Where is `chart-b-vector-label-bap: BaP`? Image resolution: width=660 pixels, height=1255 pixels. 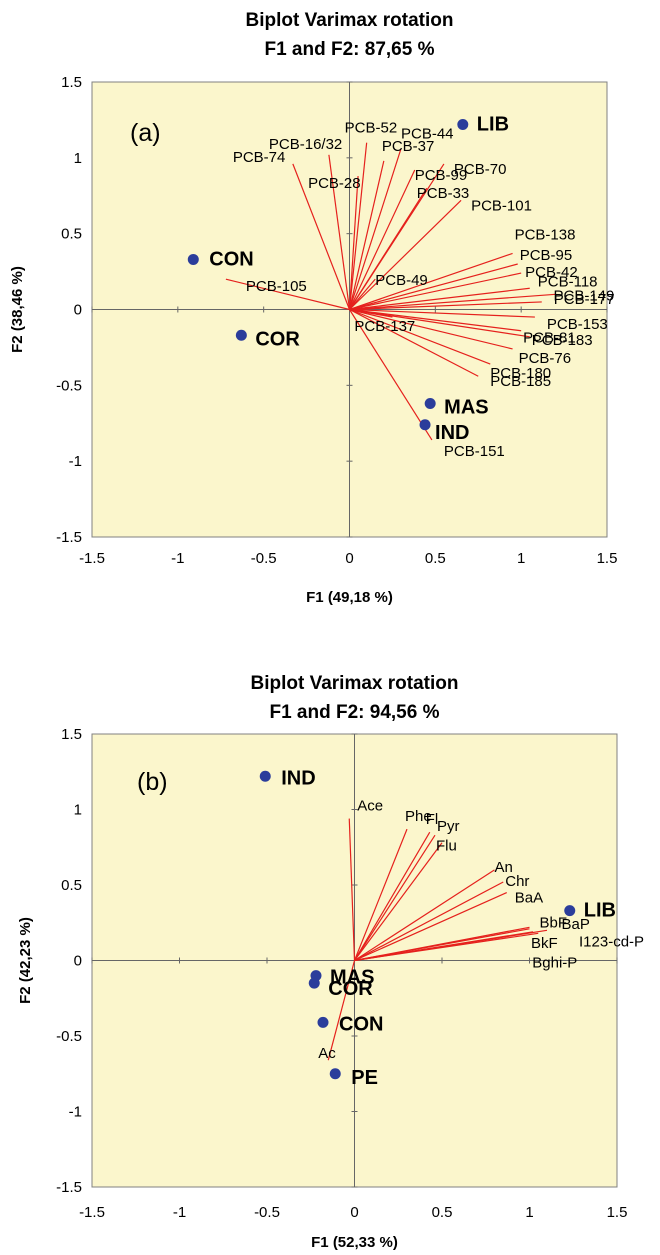
chart-b-vector-label-bap: BaP is located at coordinates (576, 924).